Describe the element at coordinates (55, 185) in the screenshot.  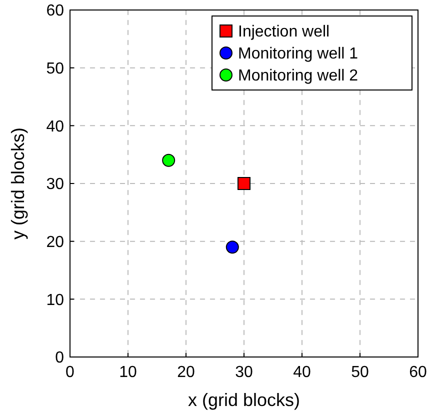
I see `y-tick-label: 30` at that location.